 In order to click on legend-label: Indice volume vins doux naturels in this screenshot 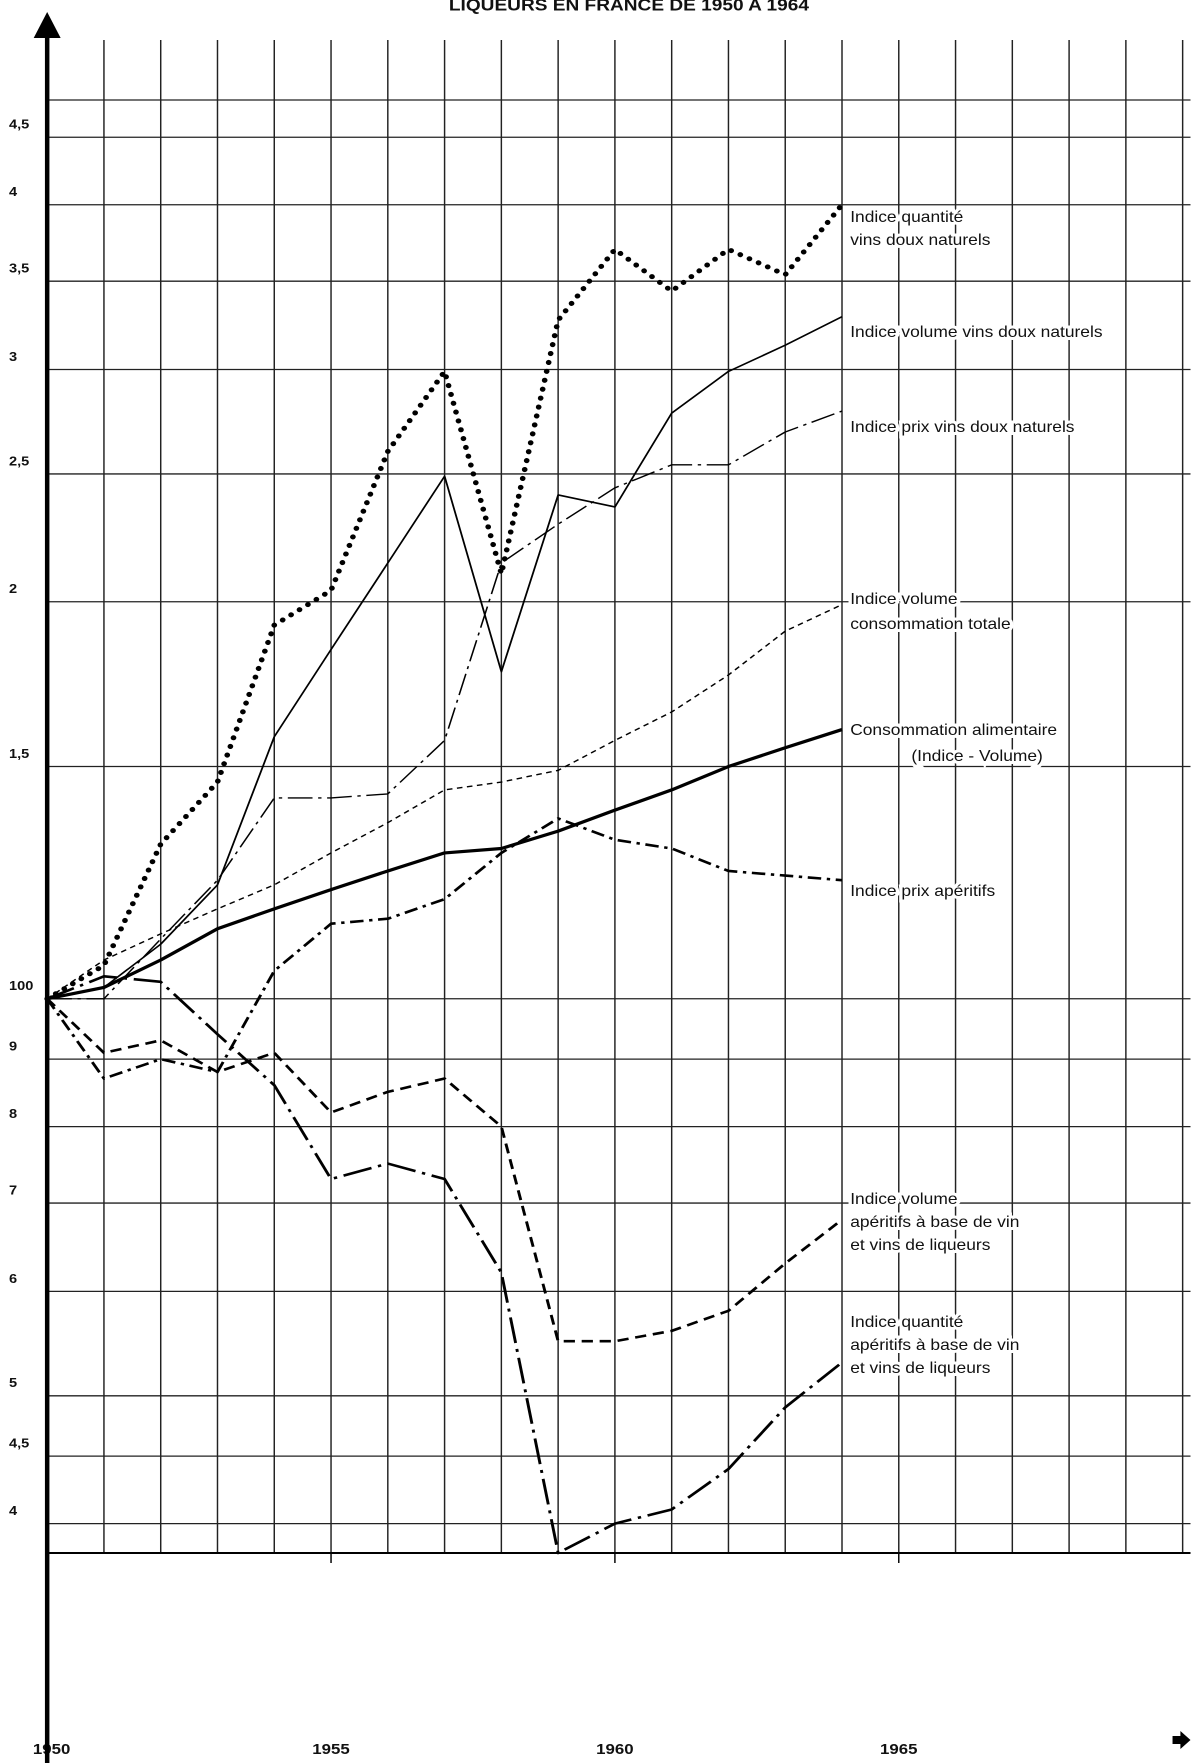, I will do `click(976, 332)`.